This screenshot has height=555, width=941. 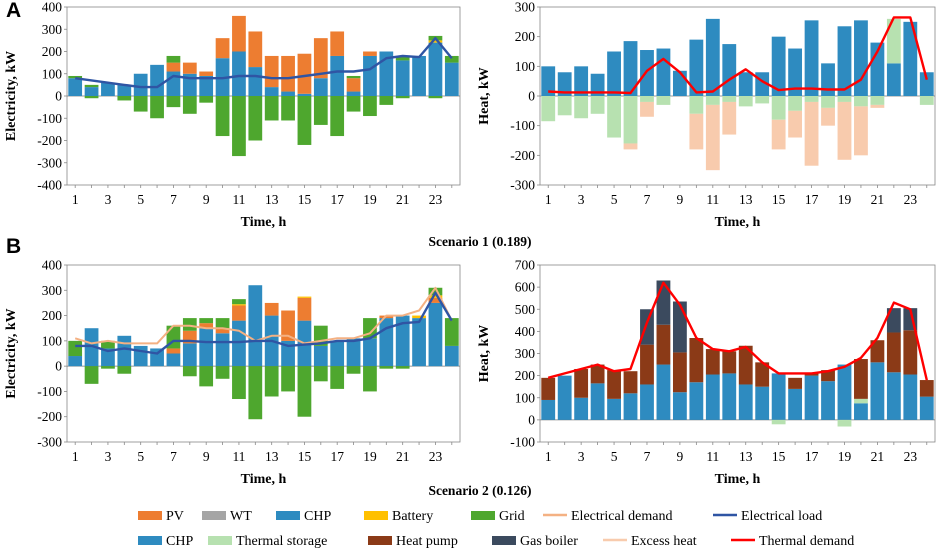 I want to click on y-tick-label: 0, so click(x=58, y=96).